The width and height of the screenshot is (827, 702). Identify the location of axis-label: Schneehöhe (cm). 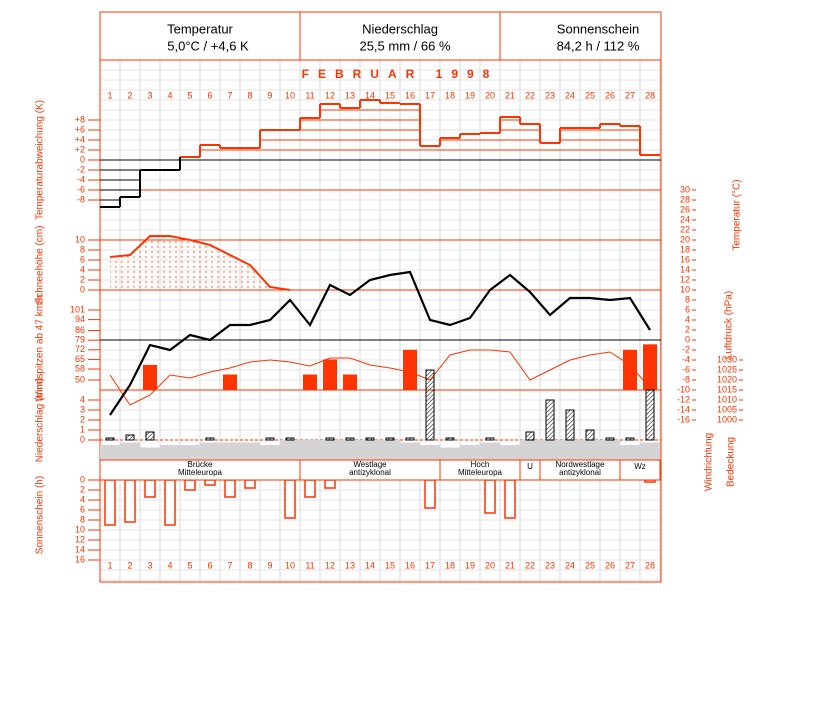
(40, 265).